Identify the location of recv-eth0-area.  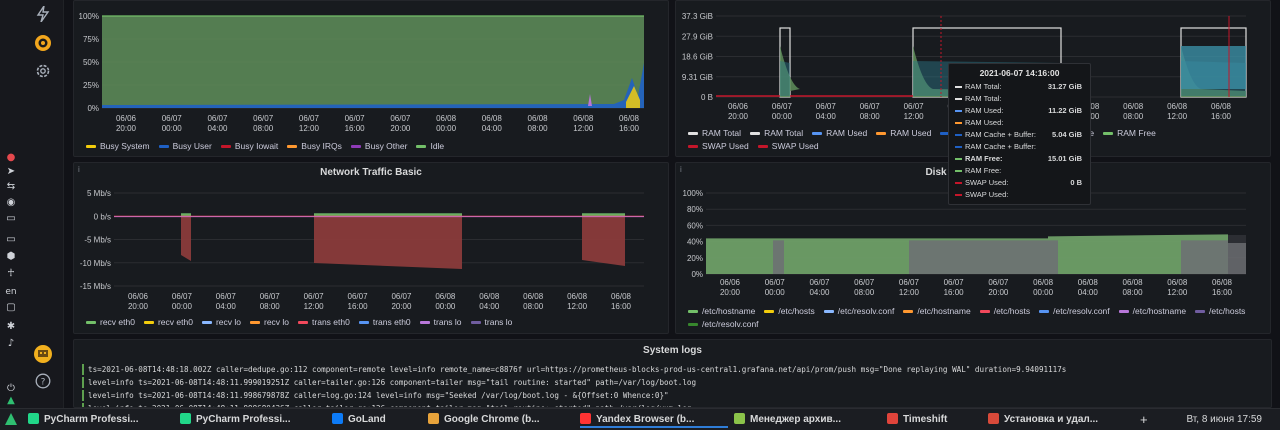
(186, 215).